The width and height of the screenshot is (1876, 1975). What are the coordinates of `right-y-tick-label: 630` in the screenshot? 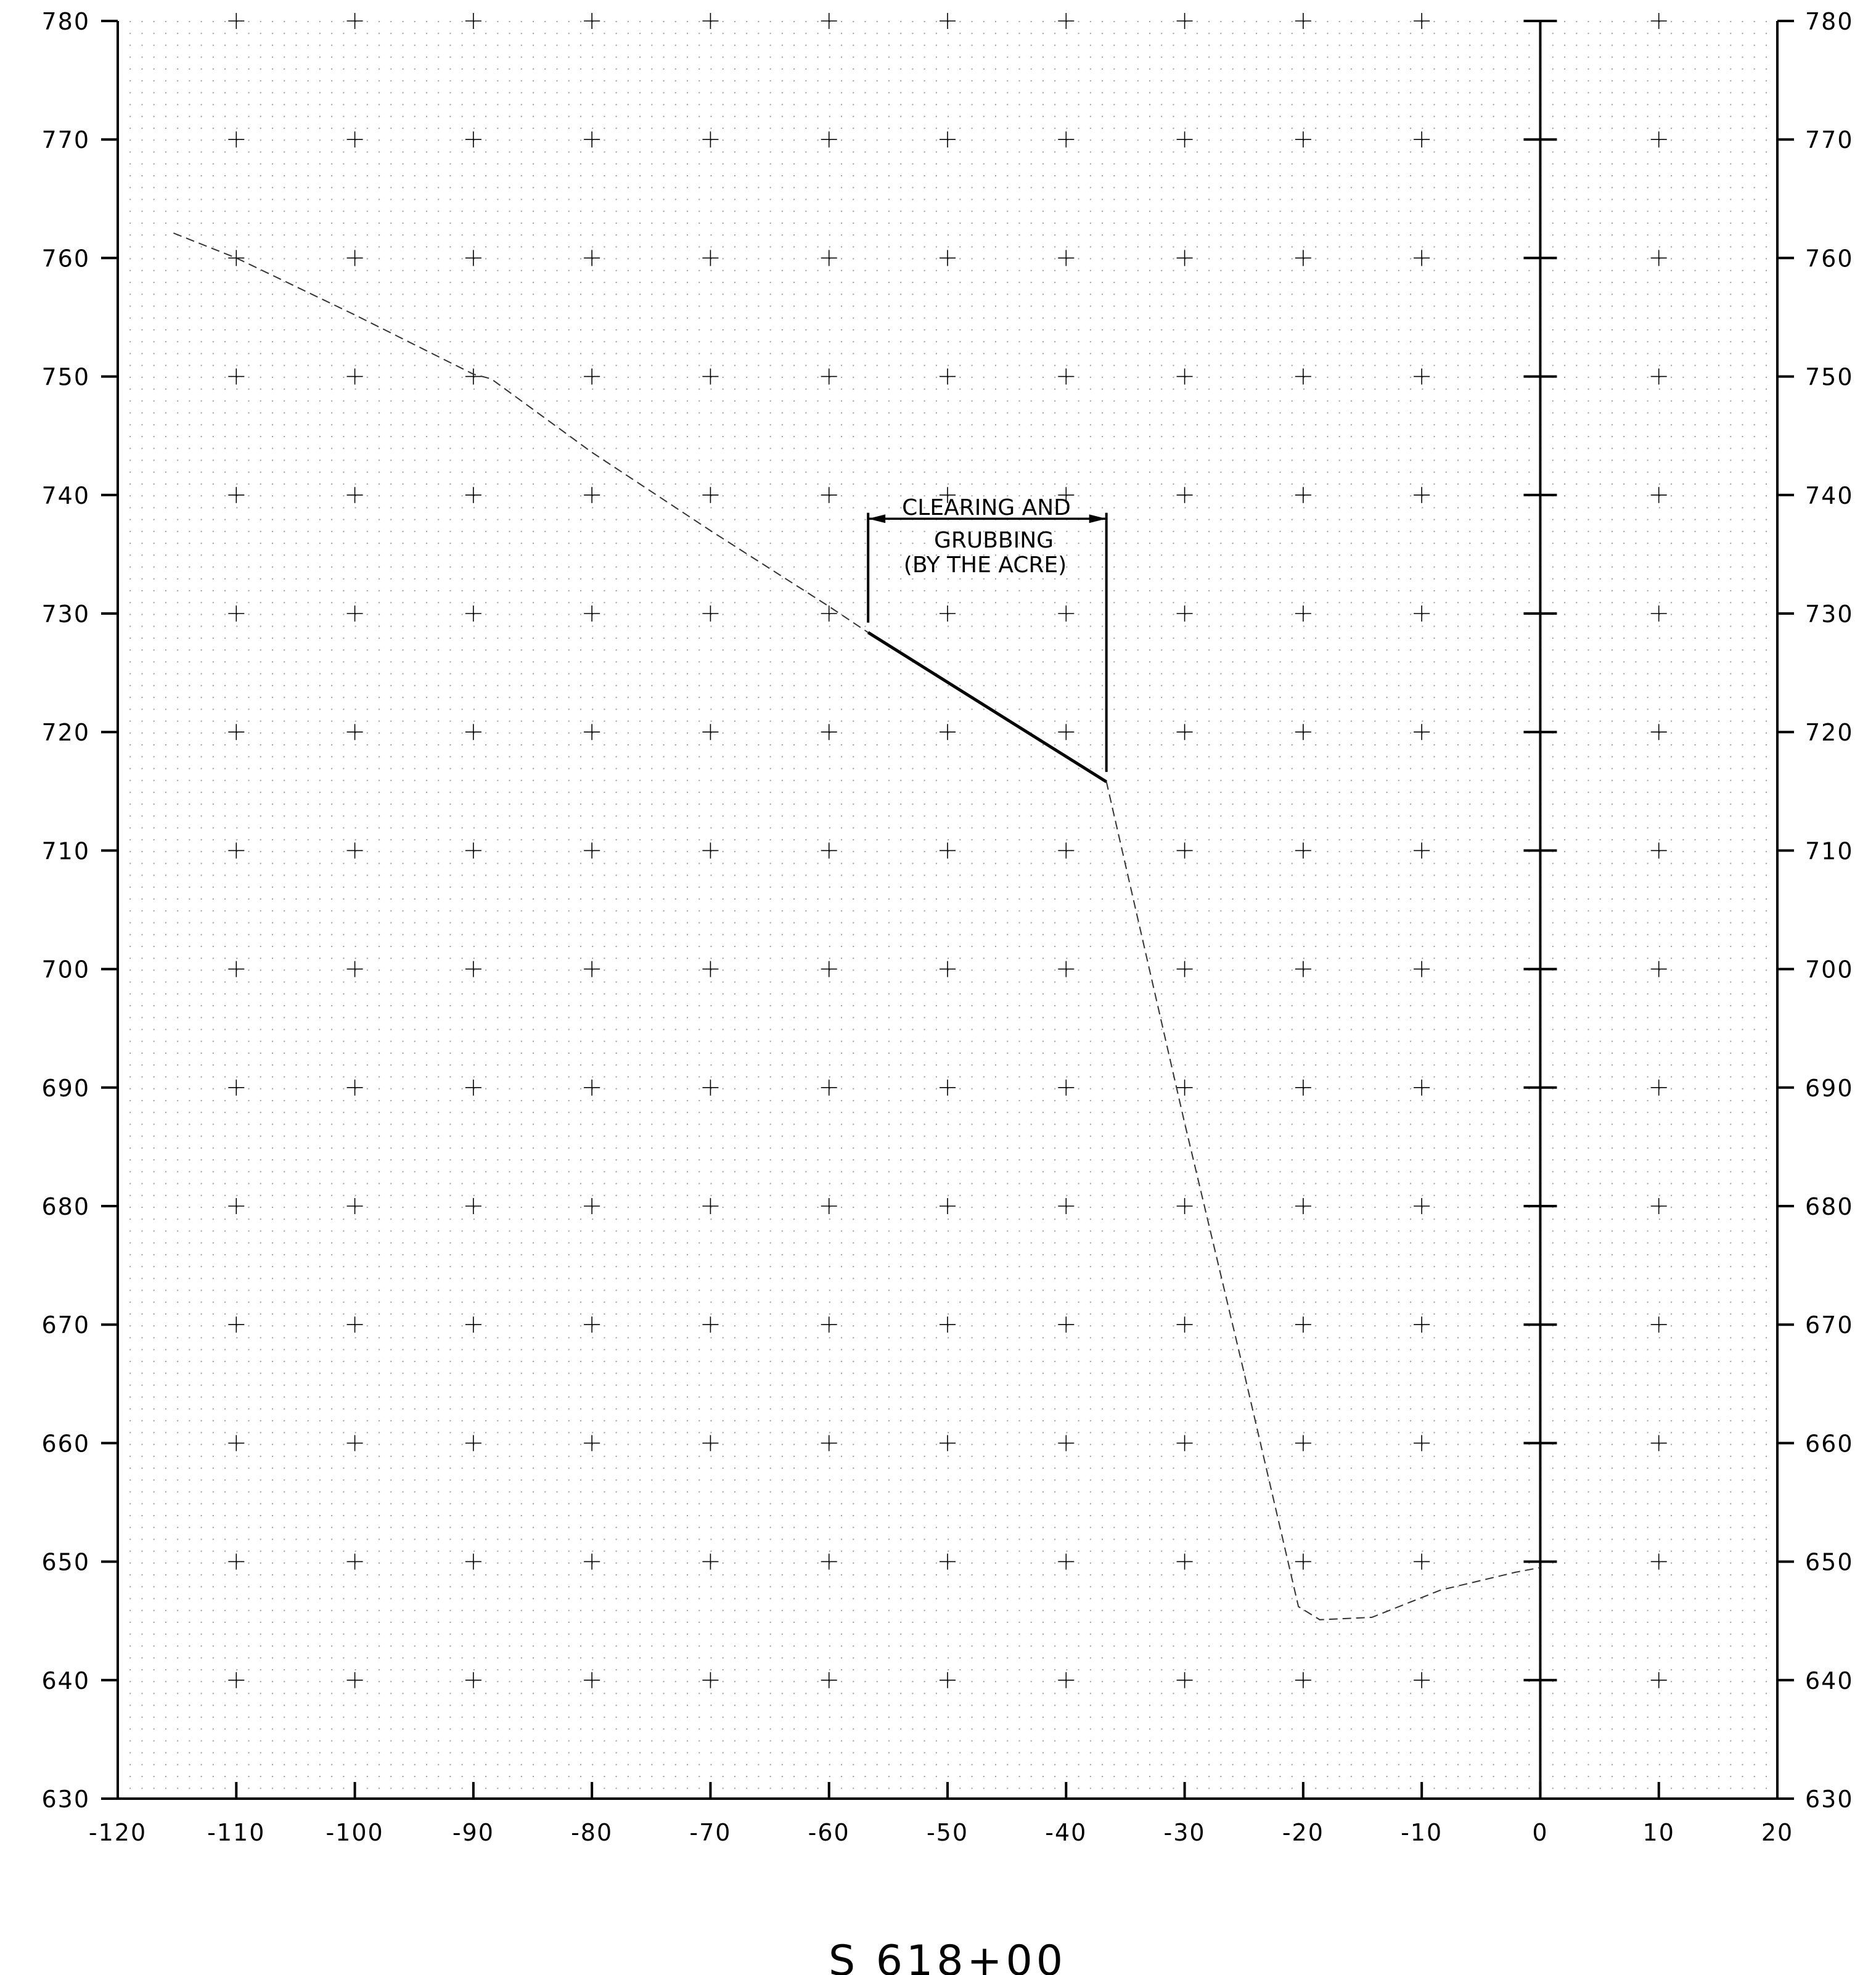 It's located at (1830, 1799).